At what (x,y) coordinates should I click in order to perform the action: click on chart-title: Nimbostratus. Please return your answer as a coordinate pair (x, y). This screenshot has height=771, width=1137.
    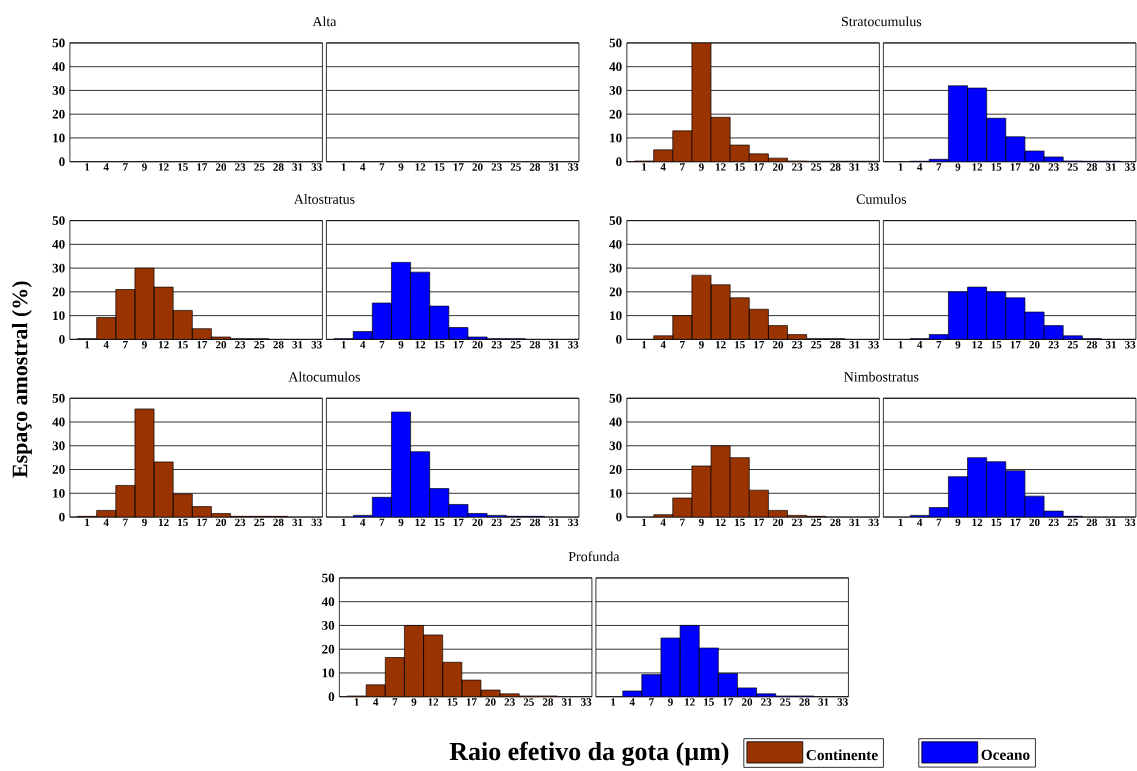
    Looking at the image, I should click on (881, 376).